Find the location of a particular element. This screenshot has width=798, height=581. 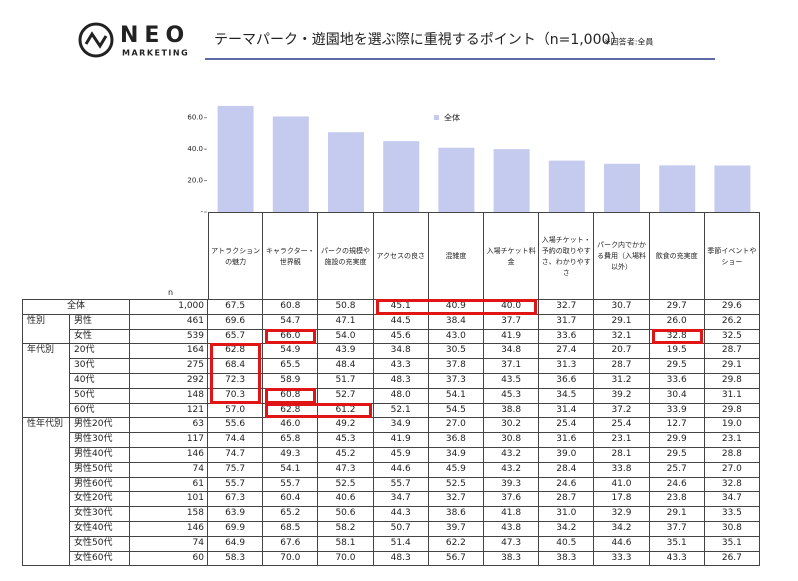

value-cell: 41.0 is located at coordinates (622, 485).